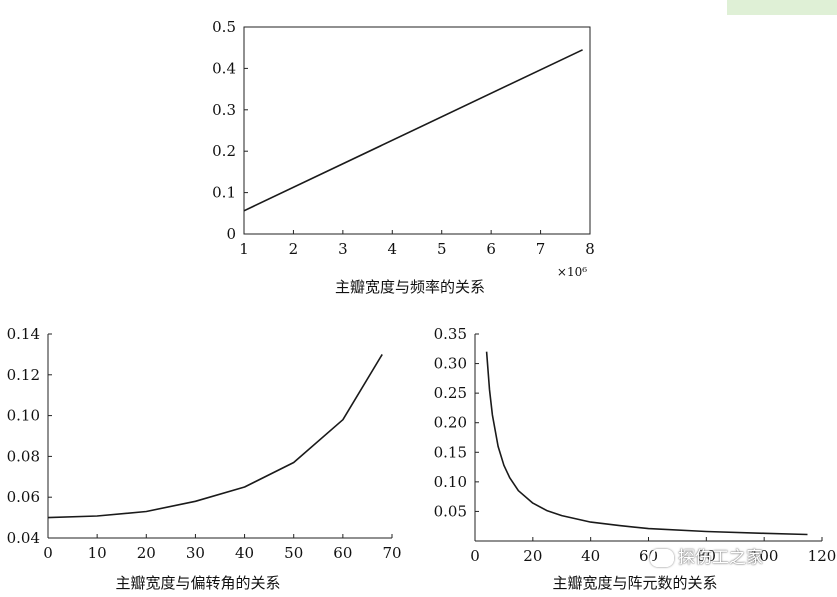 This screenshot has height=597, width=837. Describe the element at coordinates (634, 583) in the screenshot. I see `chart-title: 主瓣宽度与阵元数的关系` at that location.